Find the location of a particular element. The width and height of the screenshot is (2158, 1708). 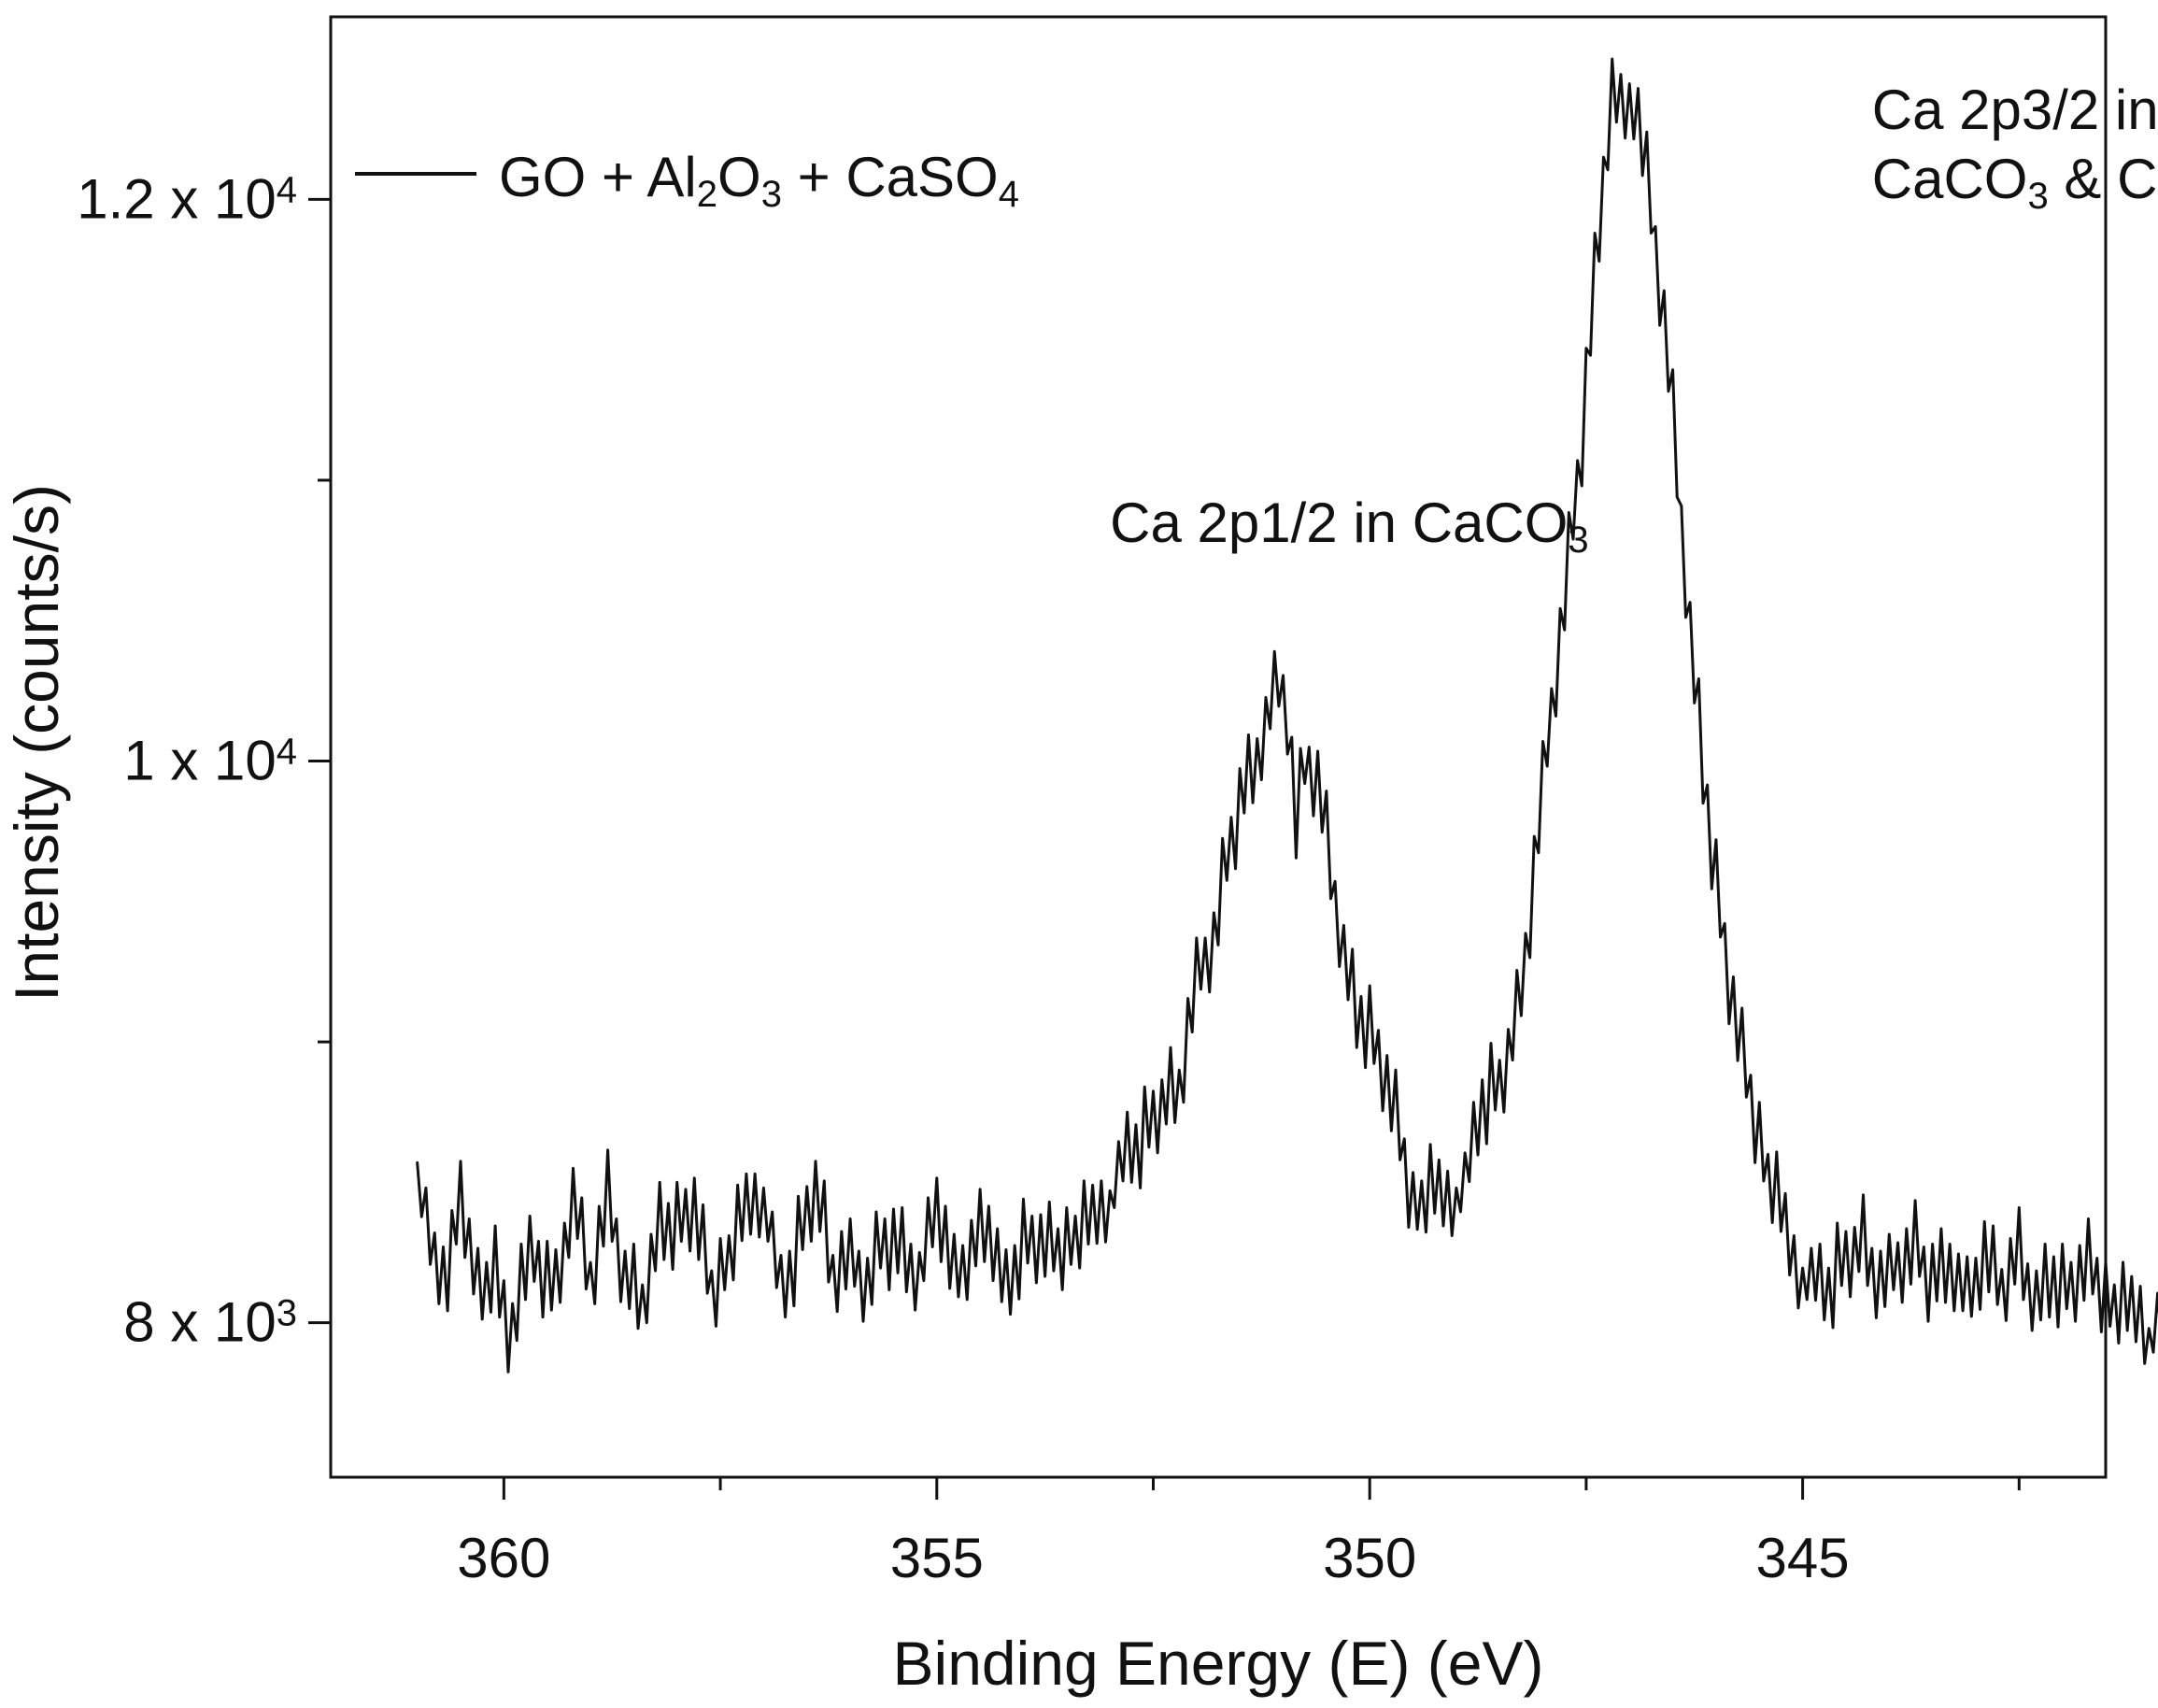

x-axis-title: Binding Energy (E) (eV) is located at coordinates (1218, 1663).